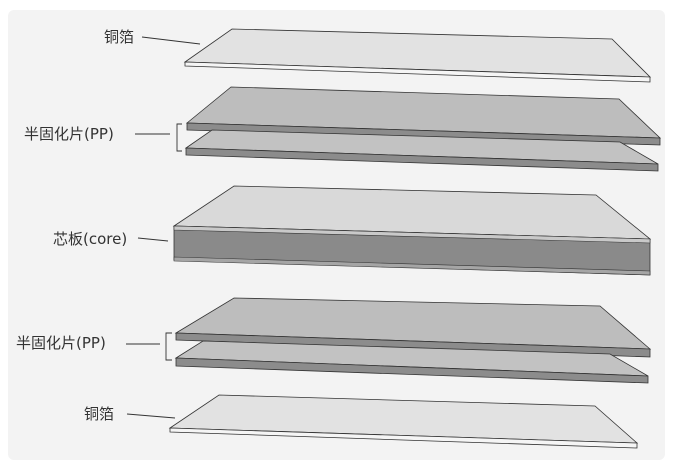 The image size is (677, 468). What do you see at coordinates (168, 346) in the screenshot?
I see `bottom-prepreg-bracket` at bounding box center [168, 346].